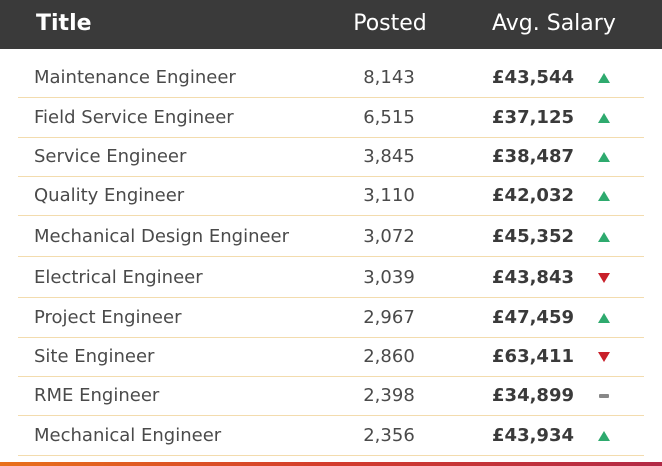 The image size is (662, 466). What do you see at coordinates (389, 356) in the screenshot?
I see `posted-count: 2,860` at bounding box center [389, 356].